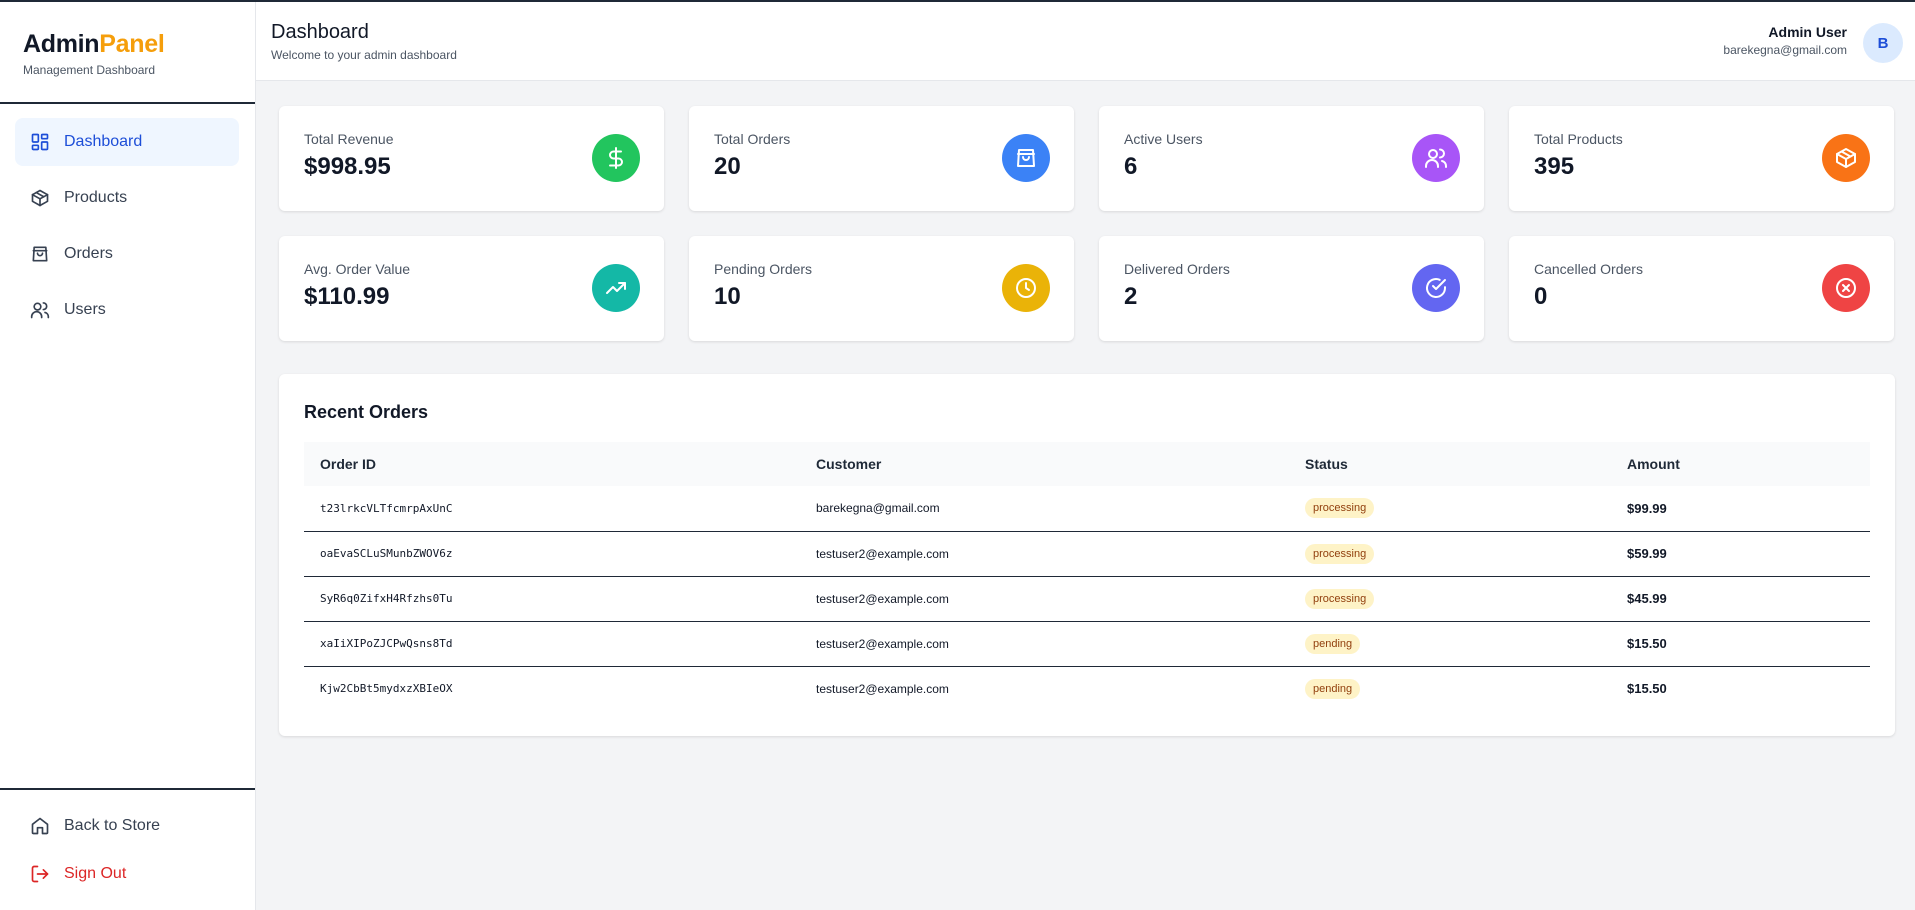  Describe the element at coordinates (881, 158) in the screenshot. I see `stat-card-total-orders: Total Orders 20` at that location.